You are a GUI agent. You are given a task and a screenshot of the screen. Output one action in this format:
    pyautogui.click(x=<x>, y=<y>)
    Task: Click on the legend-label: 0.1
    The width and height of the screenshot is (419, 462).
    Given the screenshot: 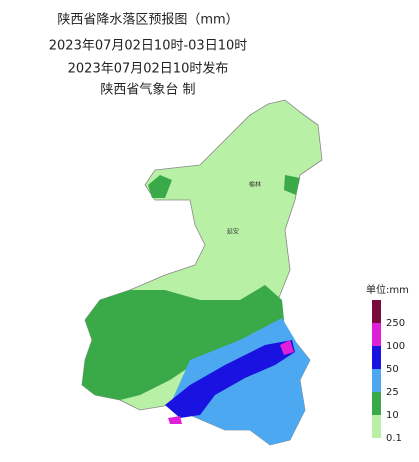 What is the action you would take?
    pyautogui.click(x=394, y=438)
    